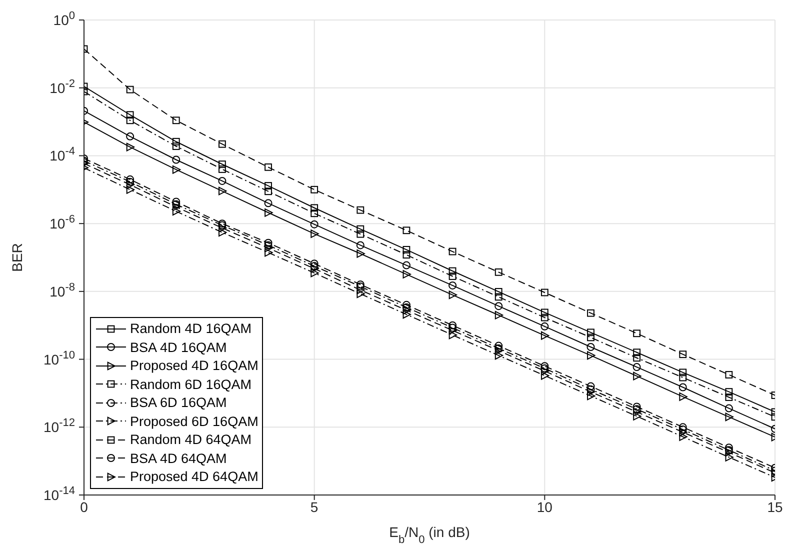 This screenshot has width=788, height=555. I want to click on legend-label: Random 4D 64QAM, so click(191, 440).